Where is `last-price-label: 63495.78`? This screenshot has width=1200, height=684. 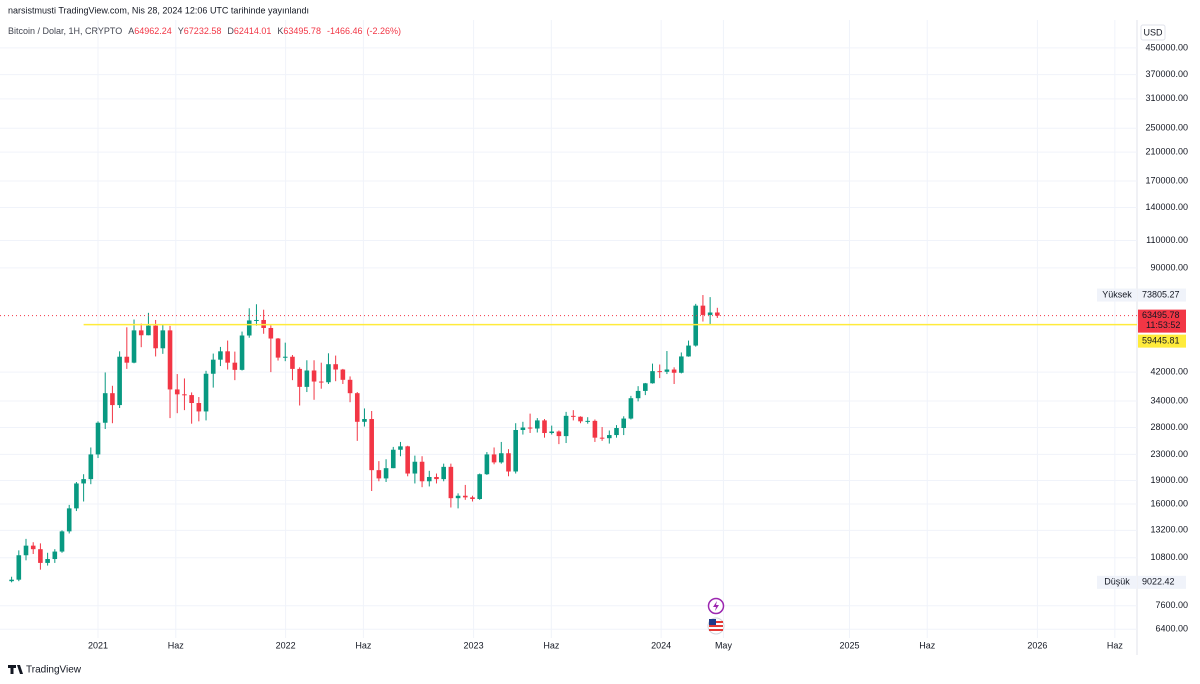 last-price-label: 63495.78 is located at coordinates (1161, 315).